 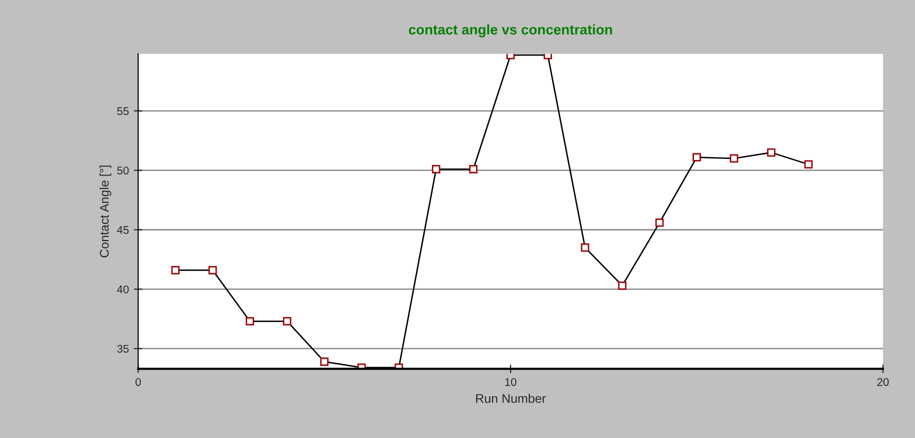 I want to click on x-tick-label: 10, so click(x=510, y=382).